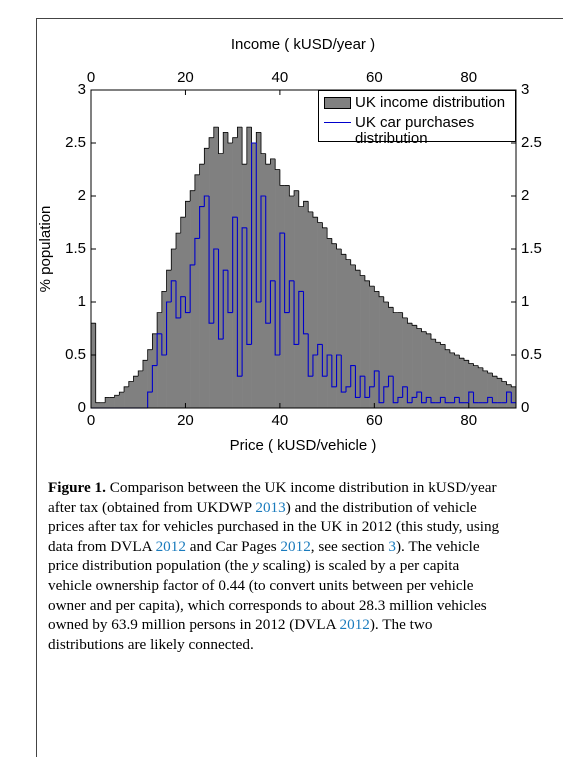 The height and width of the screenshot is (765, 563). I want to click on x2-tick-label: 80, so click(468, 77).